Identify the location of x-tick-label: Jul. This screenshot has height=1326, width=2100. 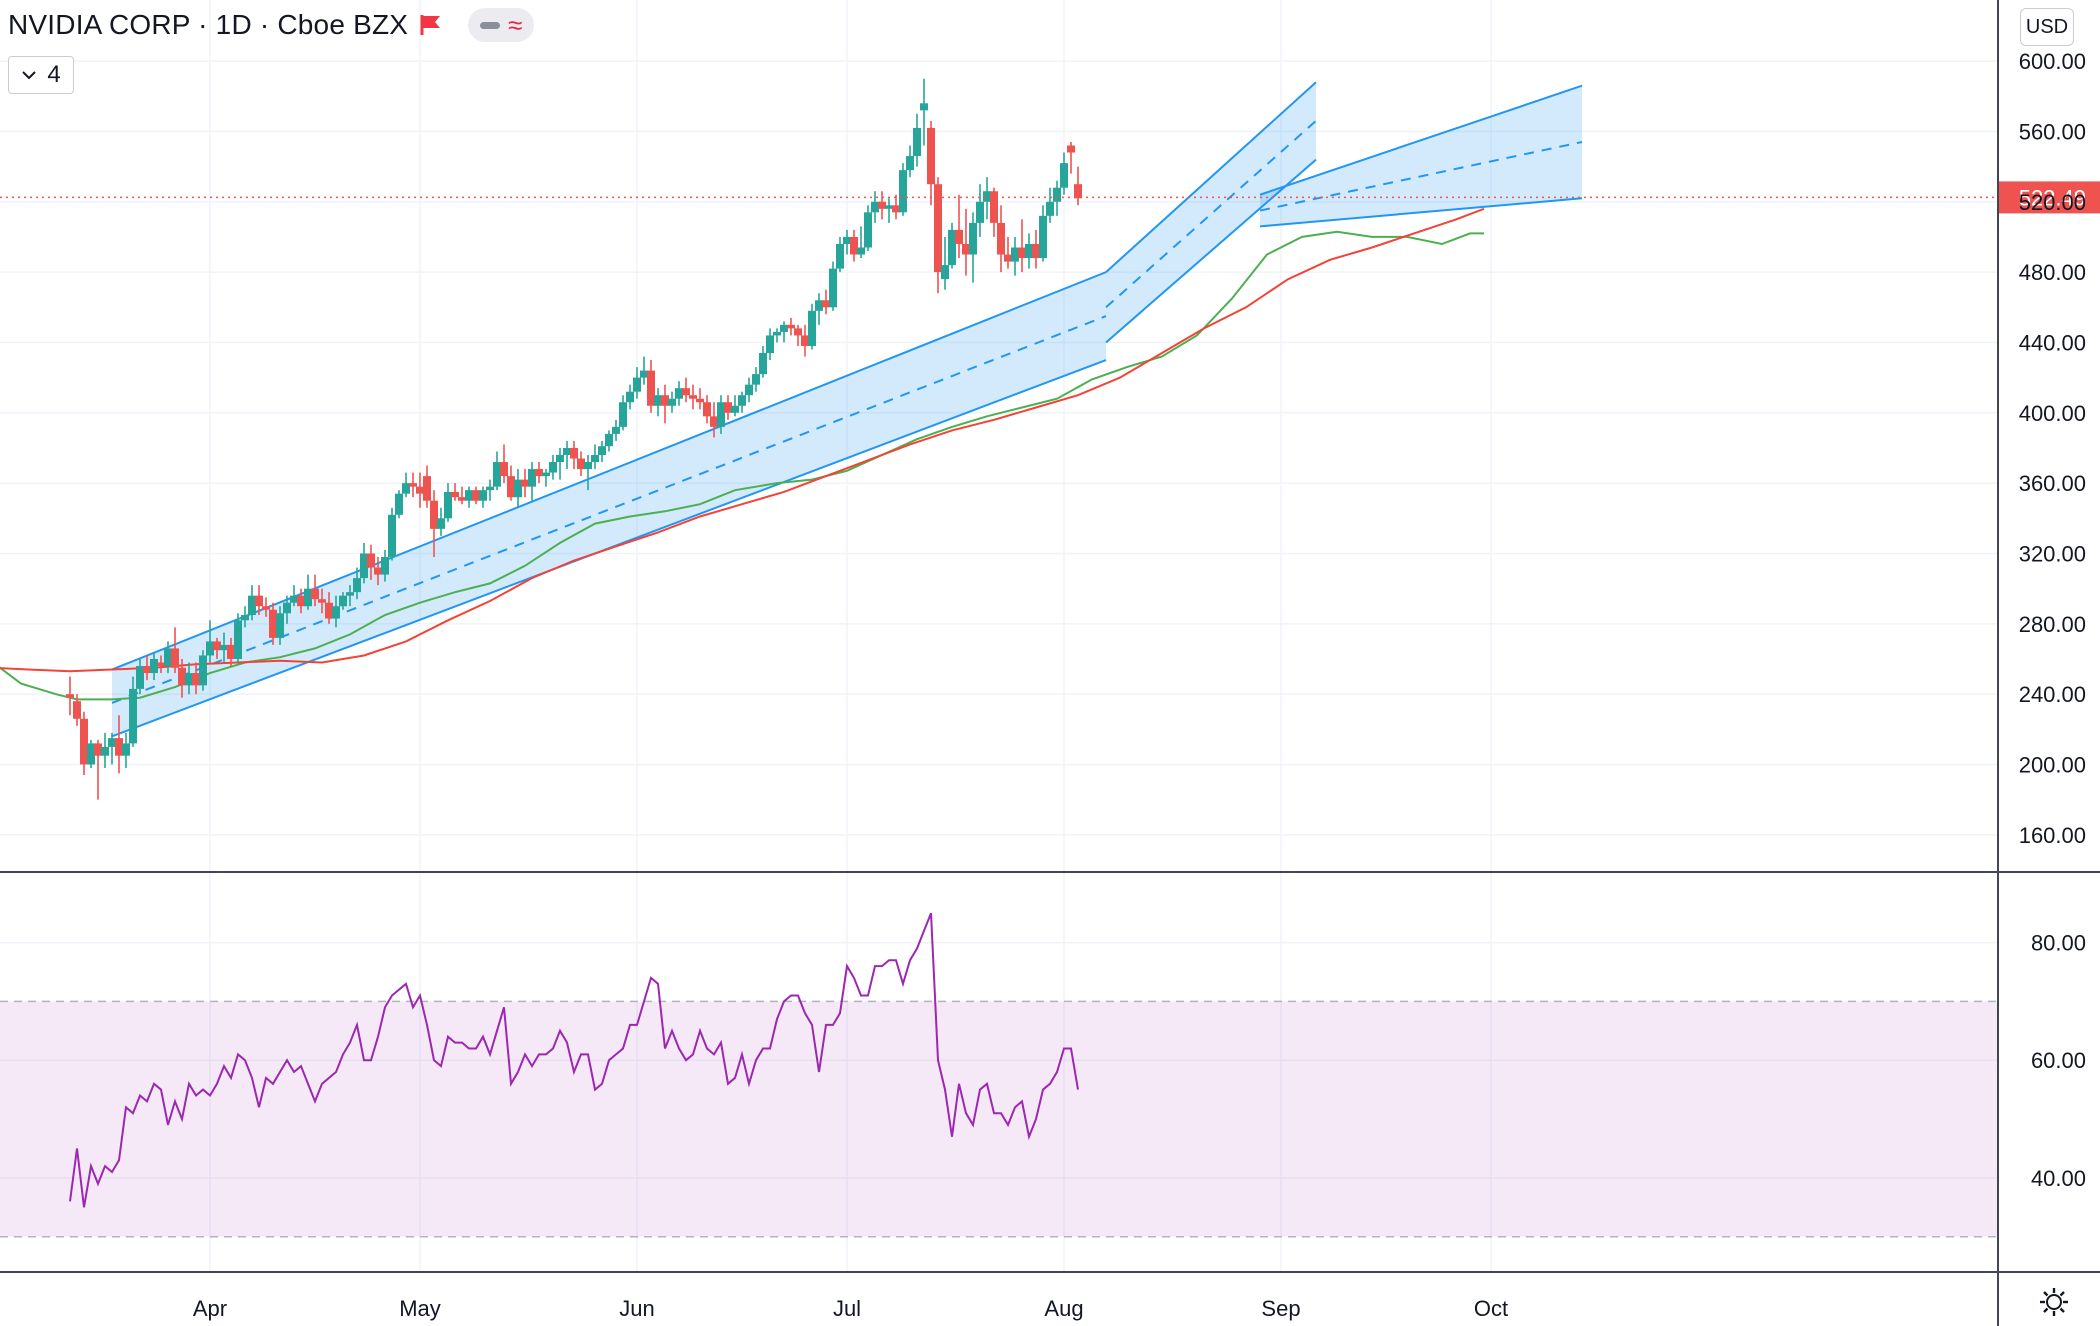
(847, 1308).